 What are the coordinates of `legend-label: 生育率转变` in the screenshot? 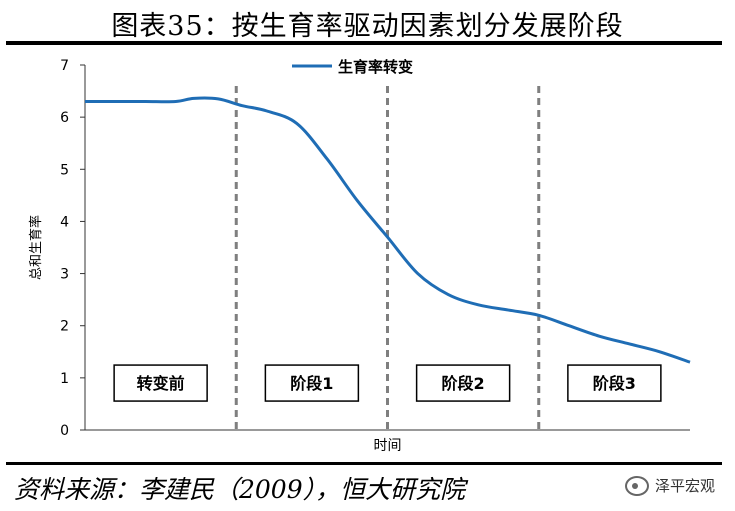 It's located at (375, 67).